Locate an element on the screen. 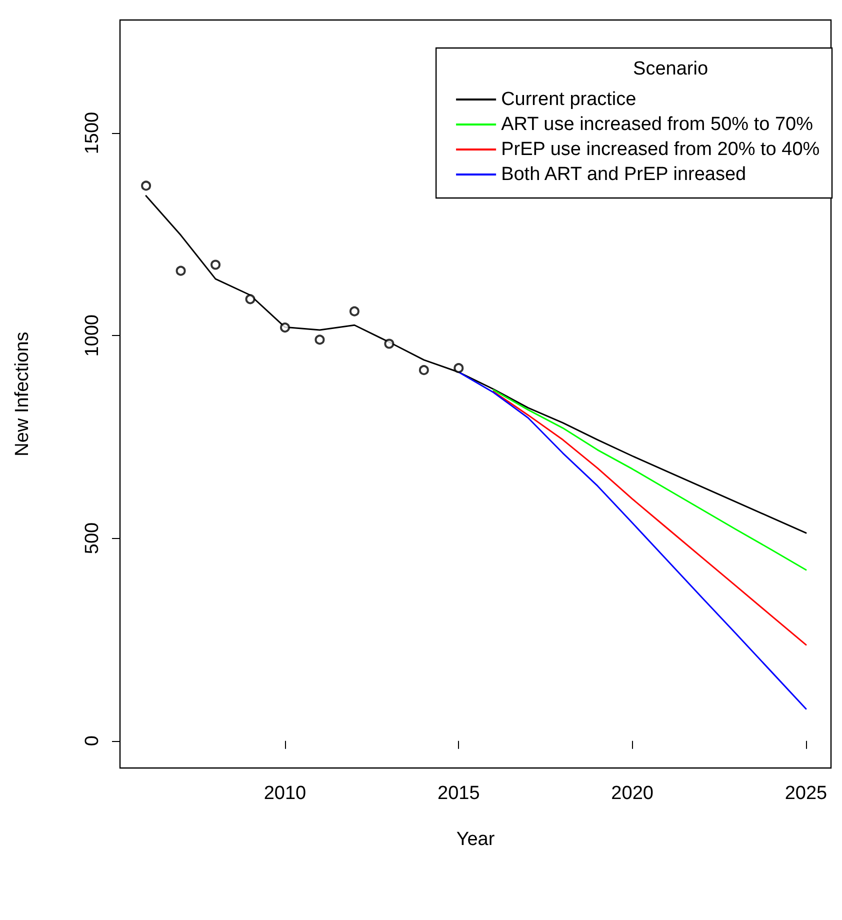 The width and height of the screenshot is (842, 920). y-tick-label: 500 is located at coordinates (92, 538).